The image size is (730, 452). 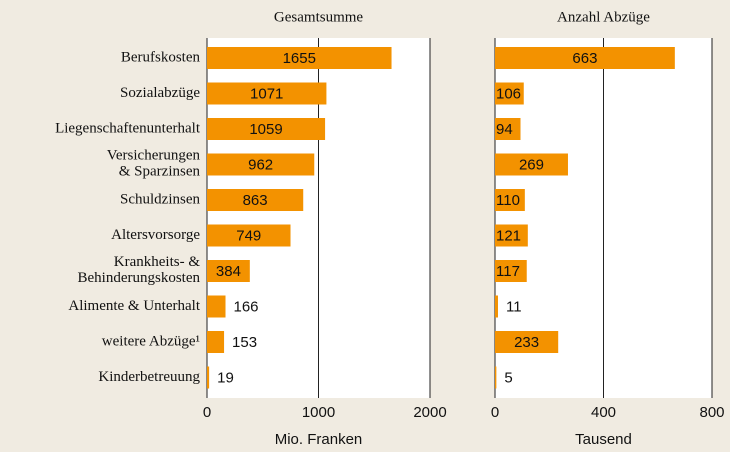 I want to click on value-label: 384, so click(x=228, y=271).